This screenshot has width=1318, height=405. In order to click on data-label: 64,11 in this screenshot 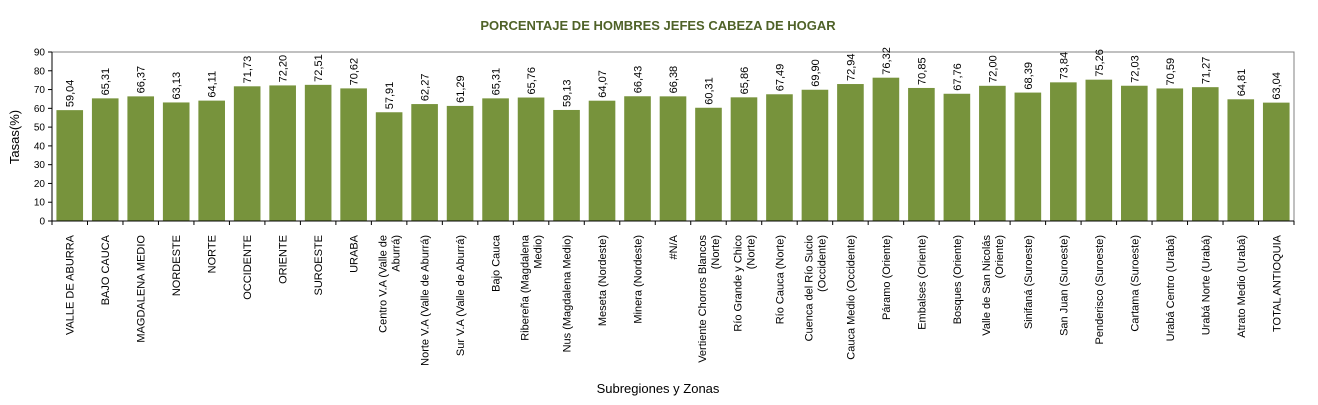, I will do `click(213, 84)`.